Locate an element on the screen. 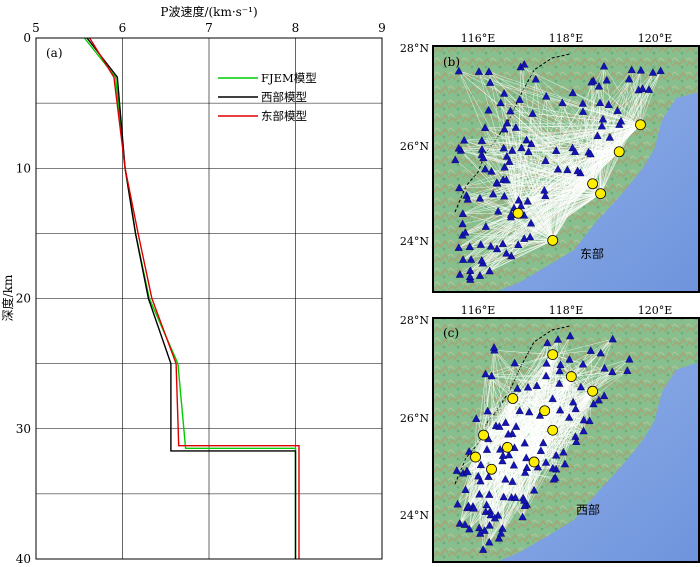 The height and width of the screenshot is (567, 700). events is located at coordinates (579, 182).